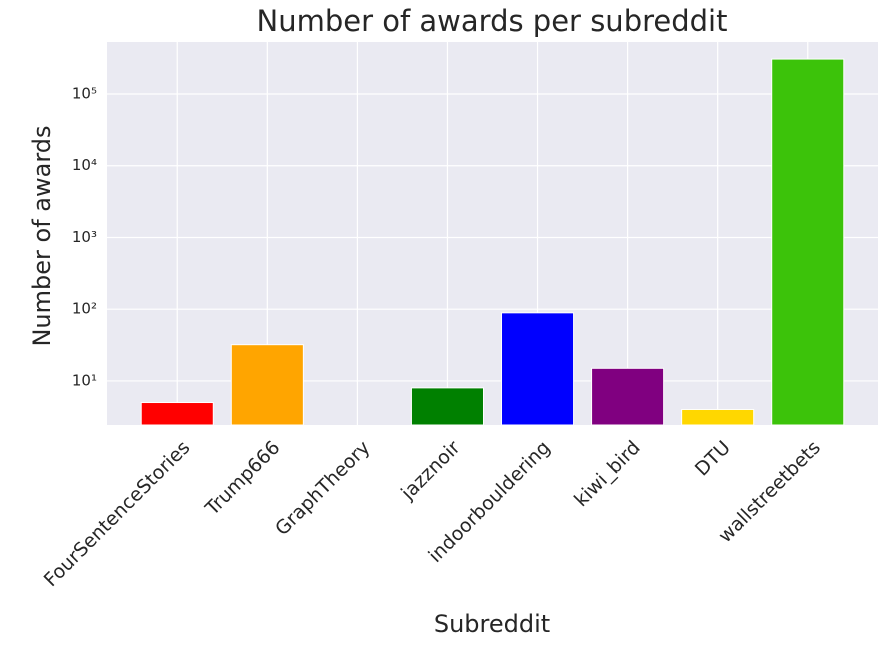  What do you see at coordinates (84, 380) in the screenshot?
I see `y-tick-label: 10¹` at bounding box center [84, 380].